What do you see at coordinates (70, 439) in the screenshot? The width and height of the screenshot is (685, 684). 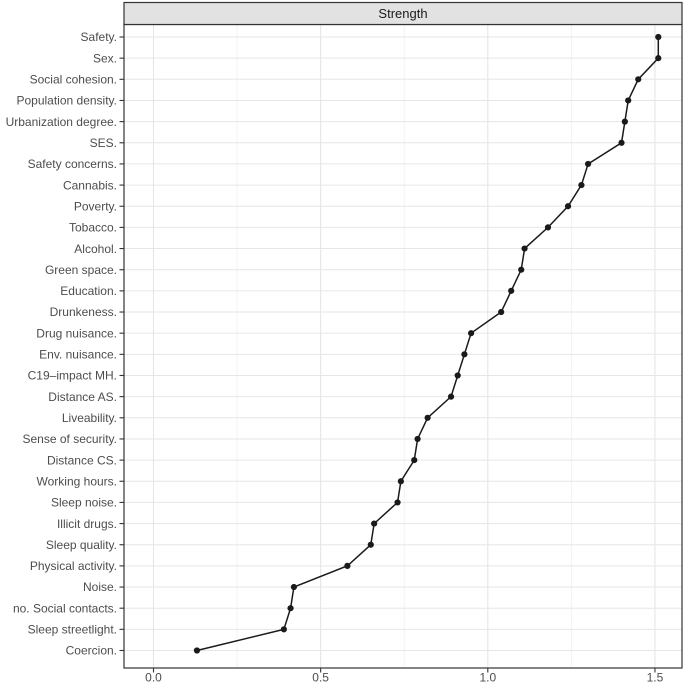 I see `y-axis-label: Sense of security.` at bounding box center [70, 439].